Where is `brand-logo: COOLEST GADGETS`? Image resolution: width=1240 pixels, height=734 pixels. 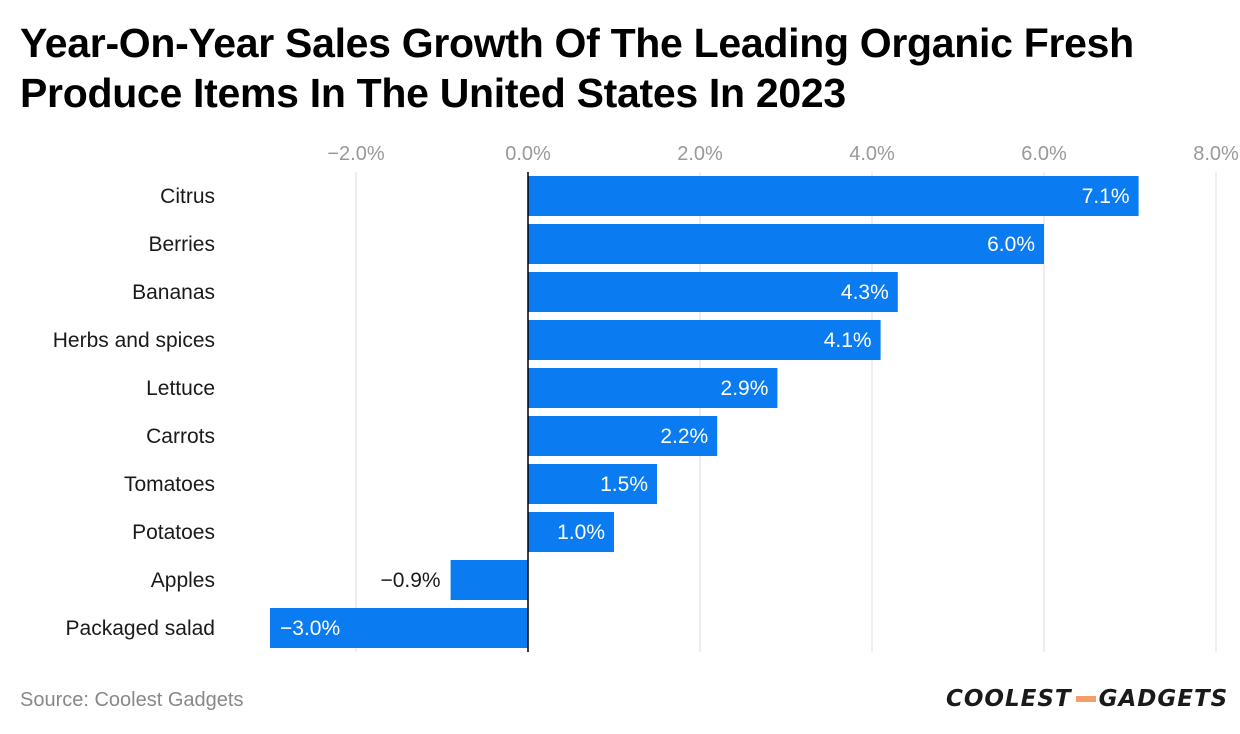 brand-logo: COOLEST GADGETS is located at coordinates (1087, 699).